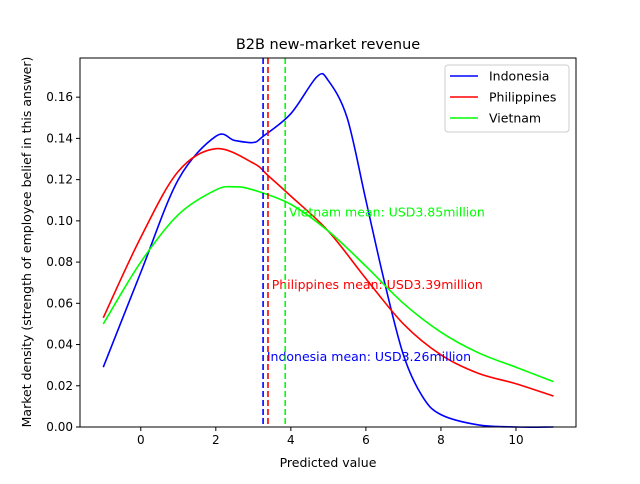 The image size is (640, 484). What do you see at coordinates (216, 440) in the screenshot?
I see `x-tick-label: 2` at bounding box center [216, 440].